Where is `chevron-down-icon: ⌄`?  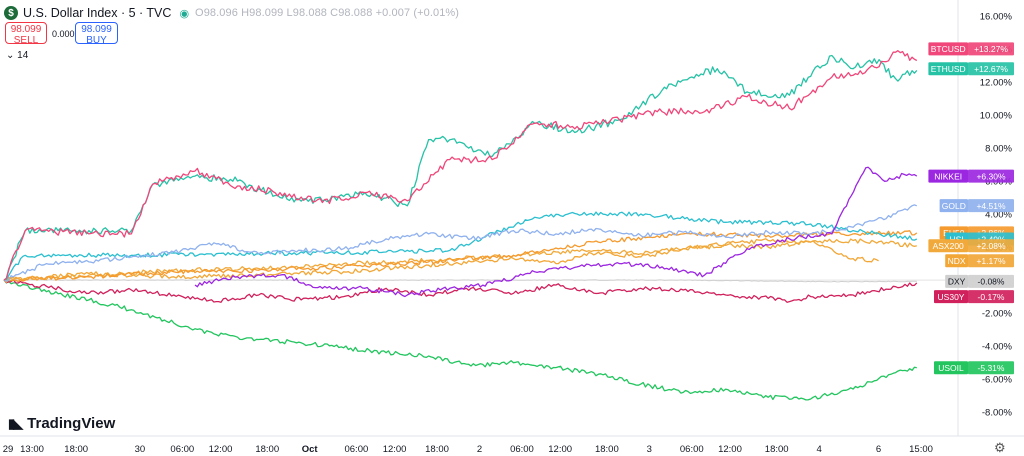 chevron-down-icon: ⌄ is located at coordinates (10, 55).